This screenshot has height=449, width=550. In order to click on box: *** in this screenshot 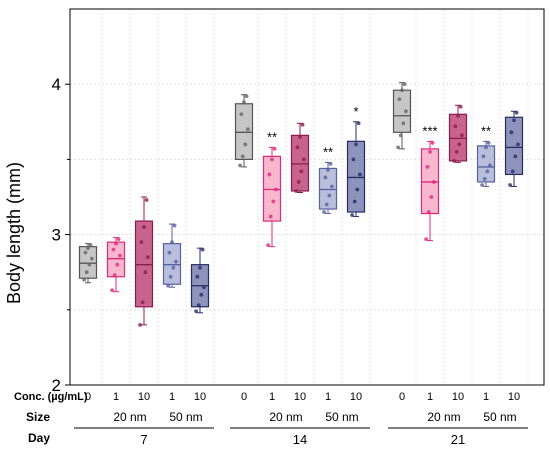, I will do `click(430, 182)`.